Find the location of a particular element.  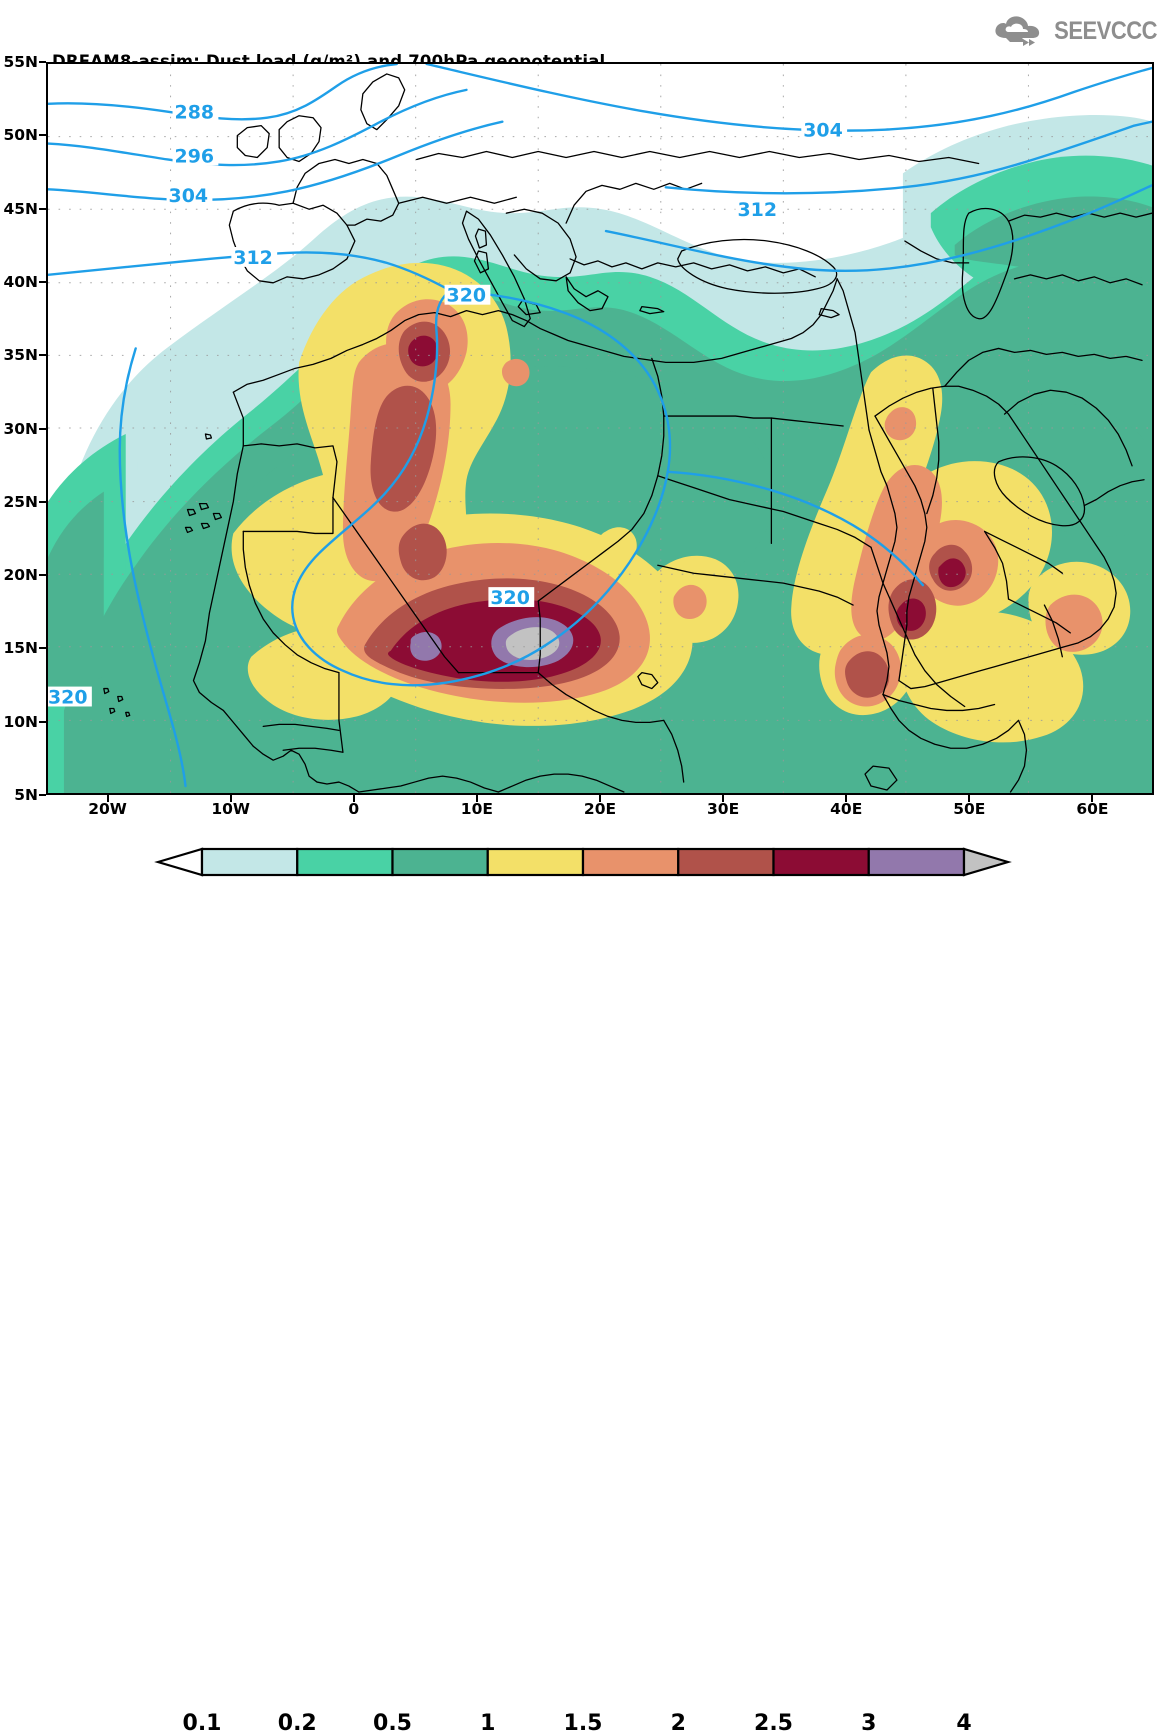

y-tick-label: 10N is located at coordinates (20, 721).